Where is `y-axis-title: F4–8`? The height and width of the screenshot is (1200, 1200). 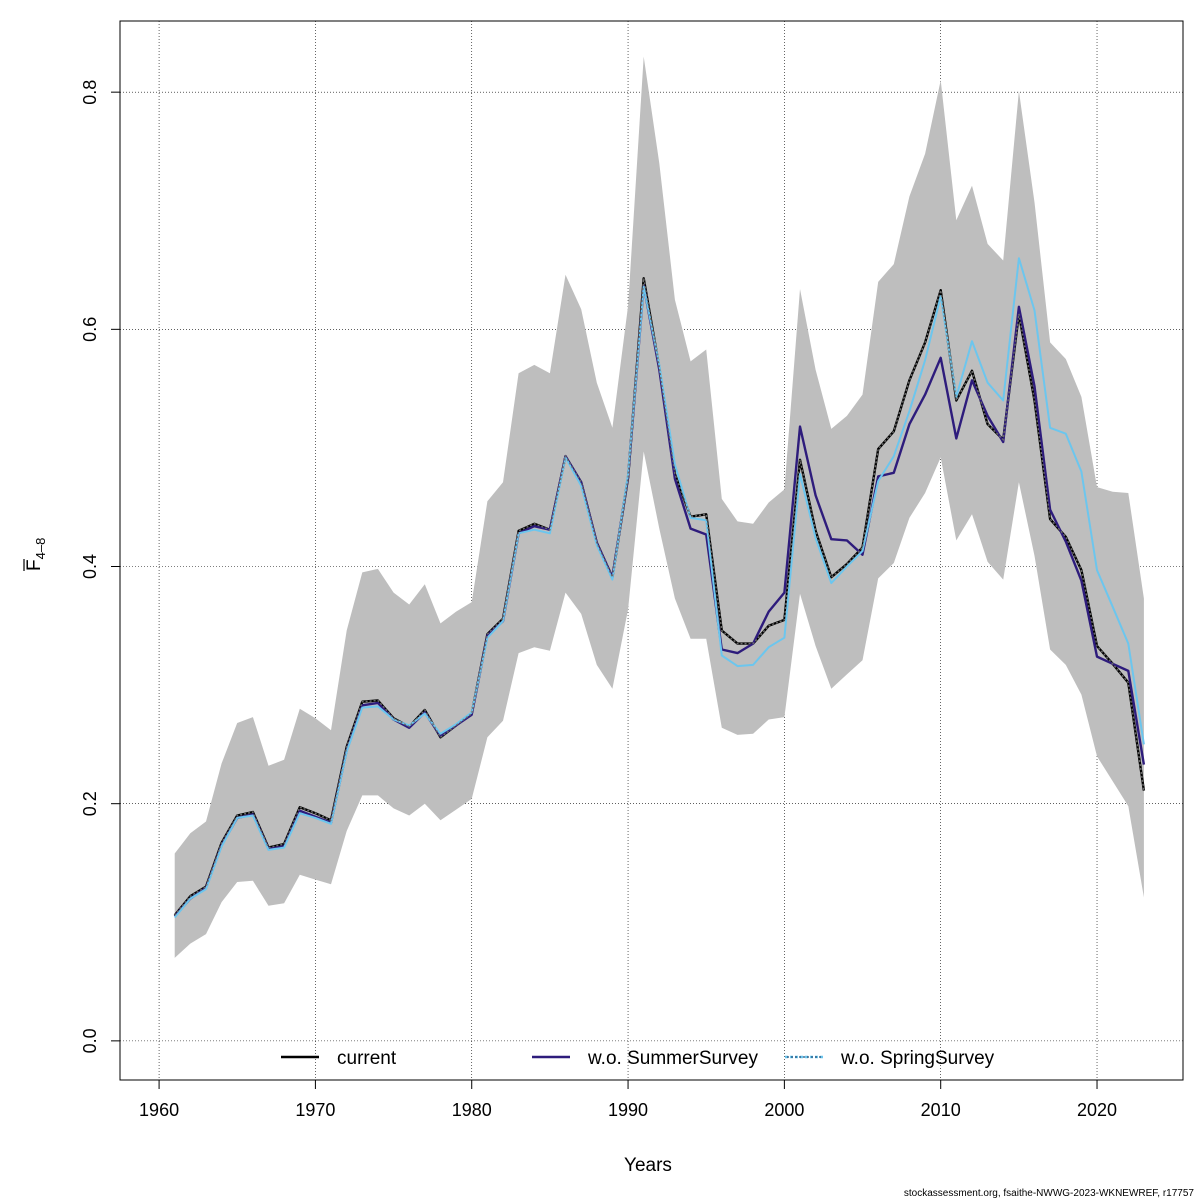 y-axis-title: F4–8 is located at coordinates (35, 554).